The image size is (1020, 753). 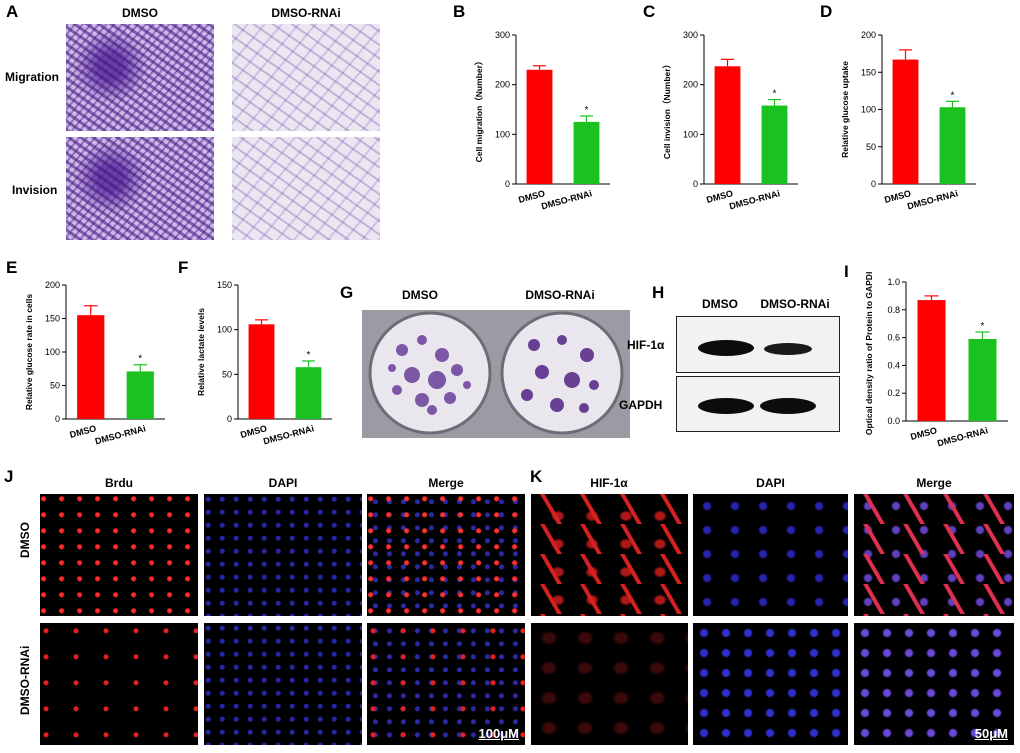 I want to click on panel-k-header-merge: Merge, so click(x=934, y=483).